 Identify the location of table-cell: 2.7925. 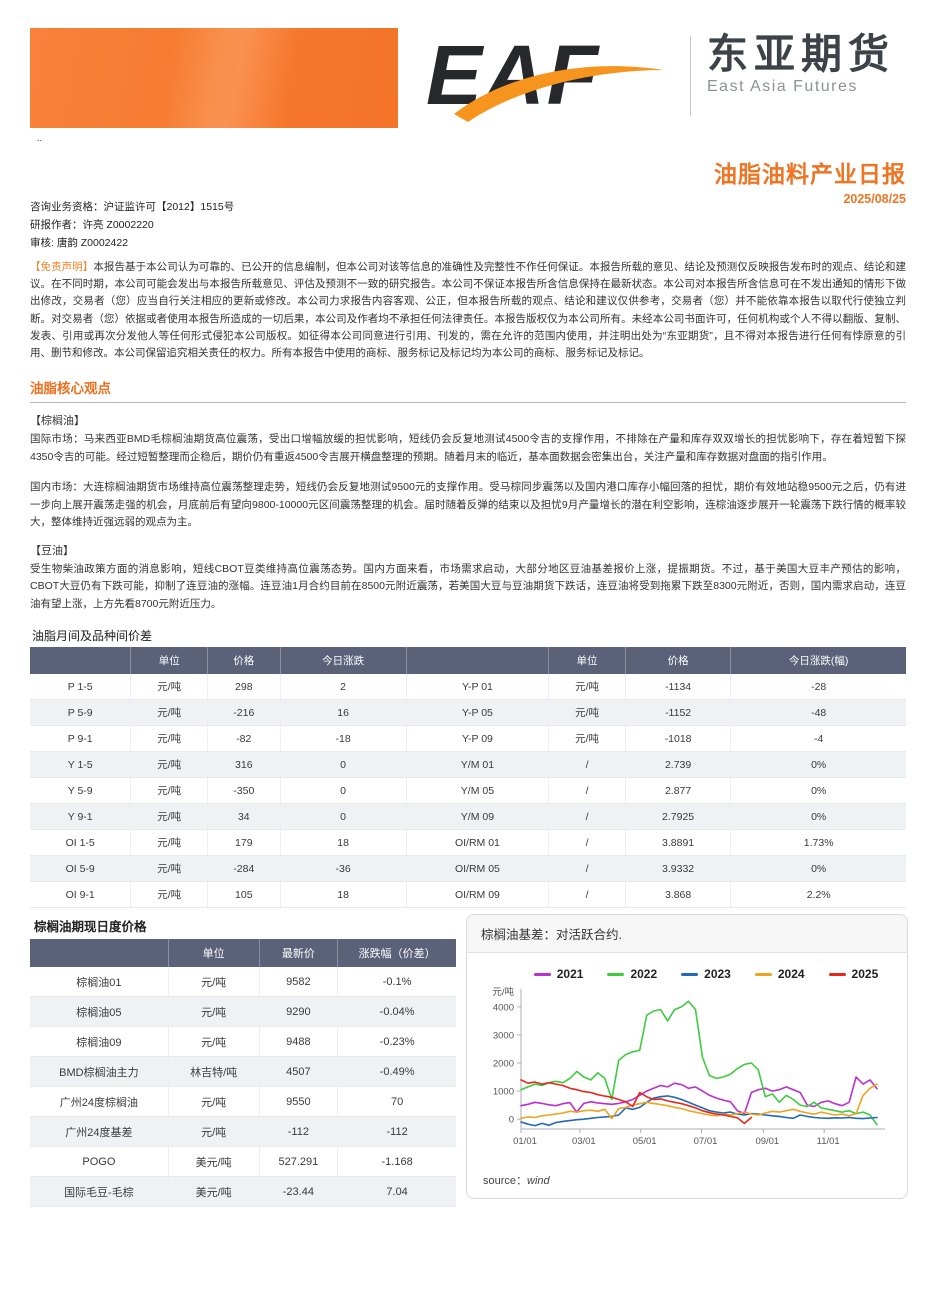
(678, 817).